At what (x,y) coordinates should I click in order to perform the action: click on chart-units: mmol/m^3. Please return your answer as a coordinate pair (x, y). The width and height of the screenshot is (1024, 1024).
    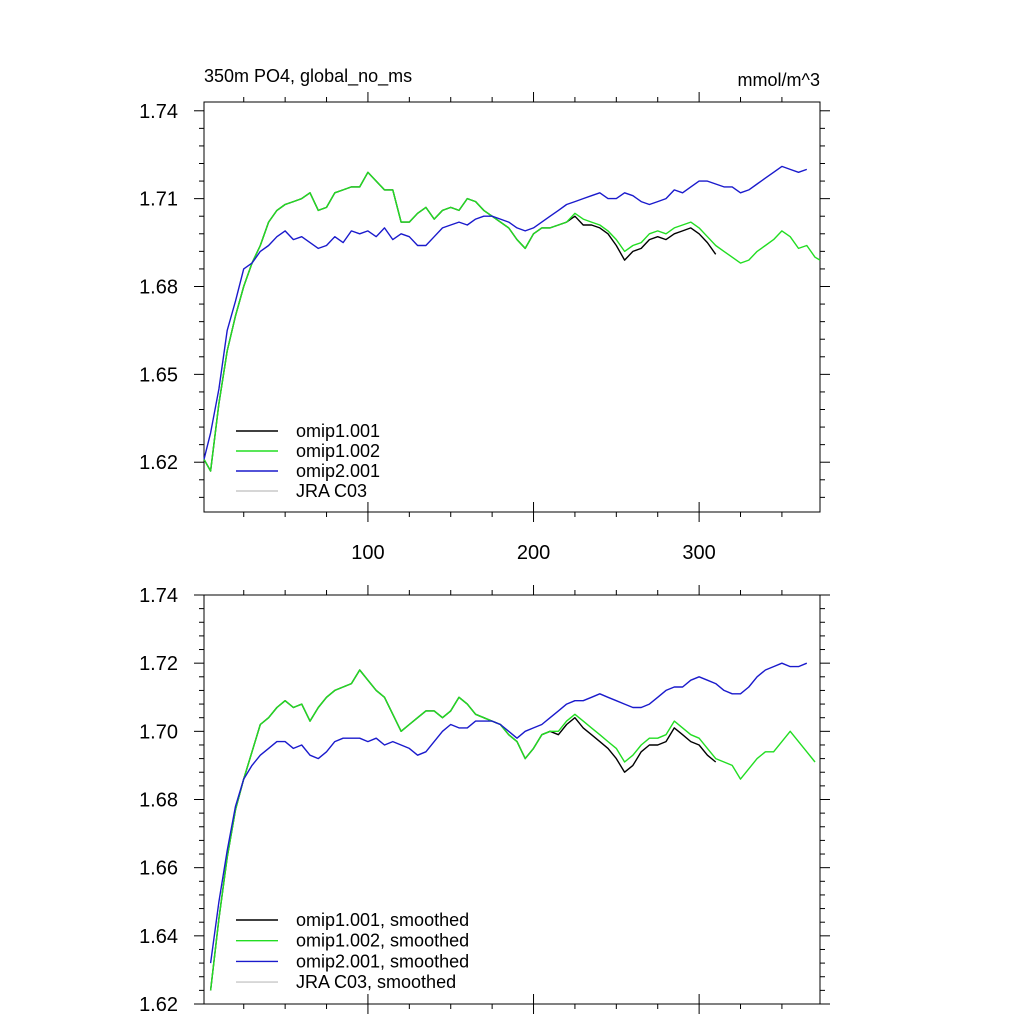
    Looking at the image, I should click on (779, 80).